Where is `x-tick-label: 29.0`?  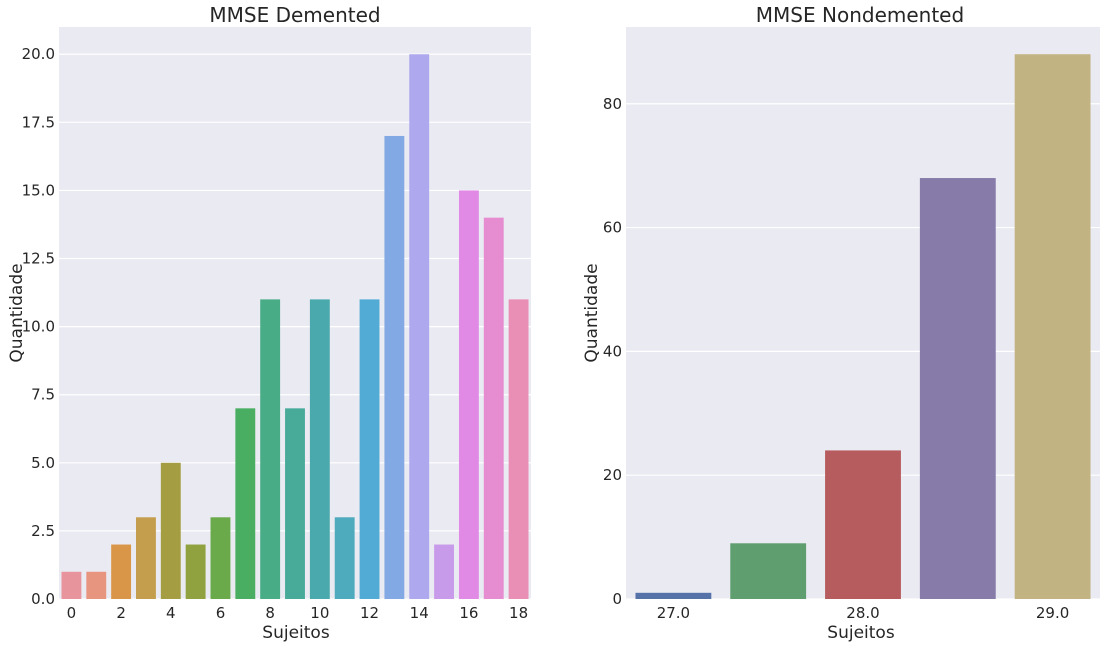
x-tick-label: 29.0 is located at coordinates (1052, 613).